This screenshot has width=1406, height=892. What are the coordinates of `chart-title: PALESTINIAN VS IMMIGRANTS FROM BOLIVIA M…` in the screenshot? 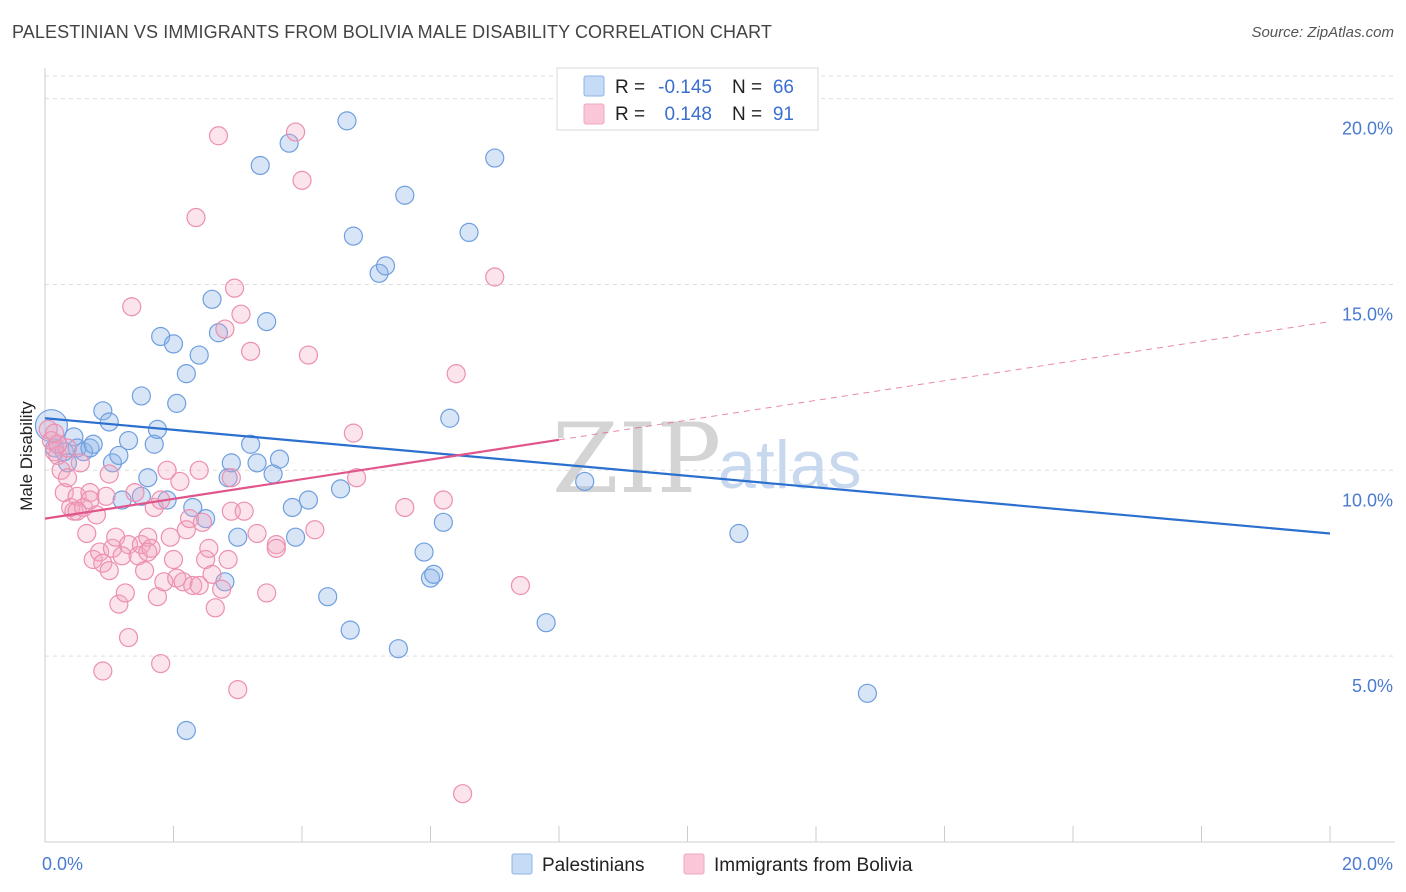 It's located at (392, 32).